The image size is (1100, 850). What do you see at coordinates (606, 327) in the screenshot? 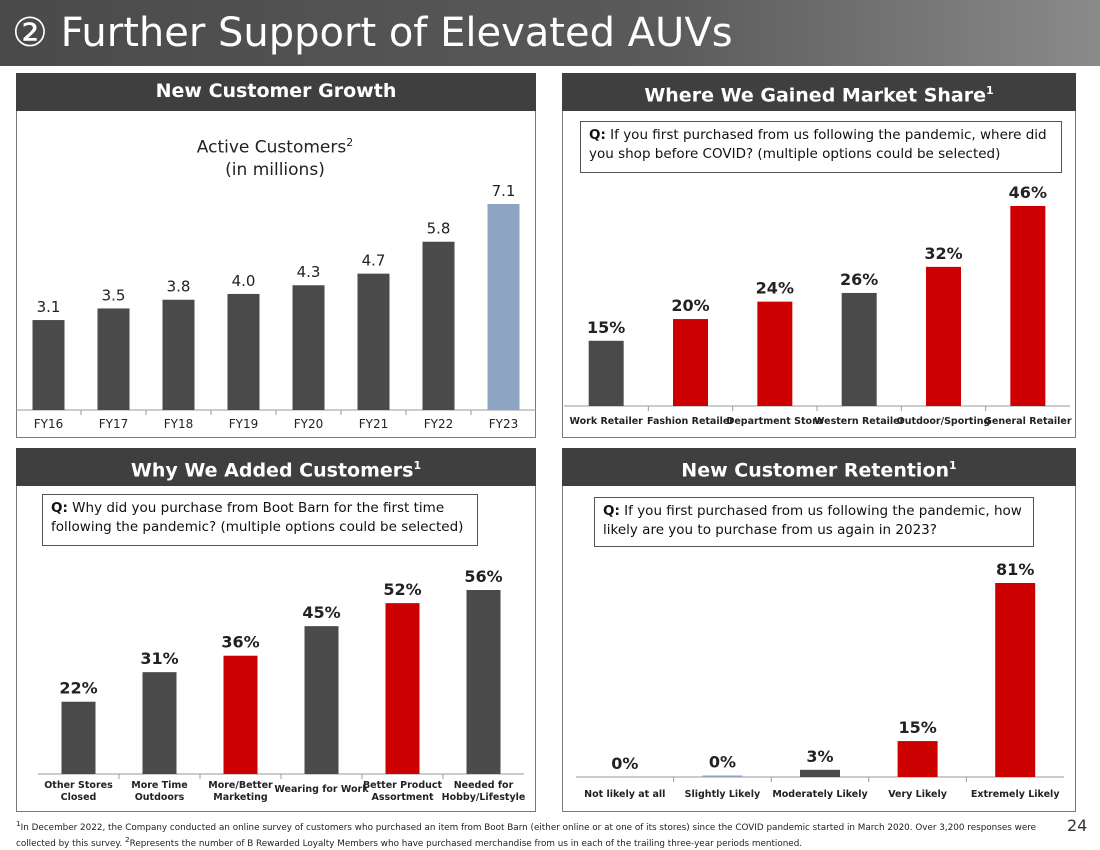
I see `value-label-market_share-0: 15%` at bounding box center [606, 327].